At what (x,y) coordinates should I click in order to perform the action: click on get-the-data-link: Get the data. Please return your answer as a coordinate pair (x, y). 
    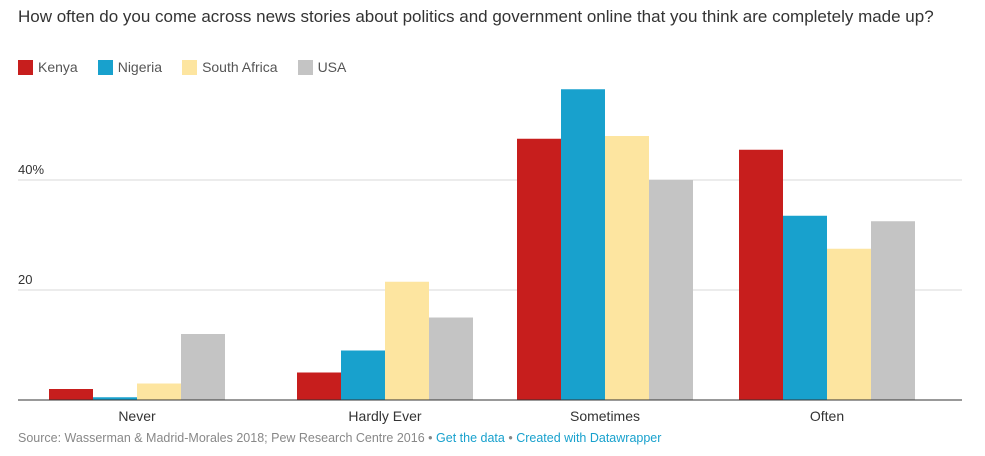
    Looking at the image, I should click on (470, 438).